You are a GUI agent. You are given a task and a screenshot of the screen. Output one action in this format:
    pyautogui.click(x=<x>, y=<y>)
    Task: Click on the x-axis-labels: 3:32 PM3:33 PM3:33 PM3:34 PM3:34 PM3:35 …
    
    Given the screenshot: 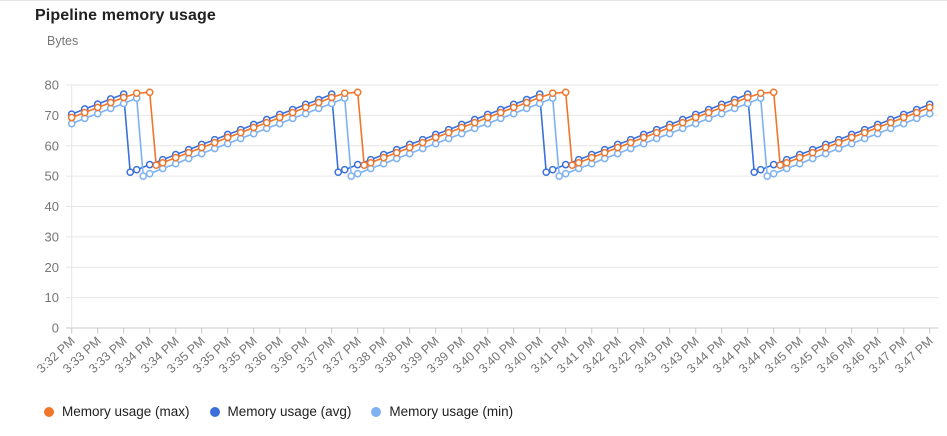 What is the action you would take?
    pyautogui.click(x=485, y=355)
    